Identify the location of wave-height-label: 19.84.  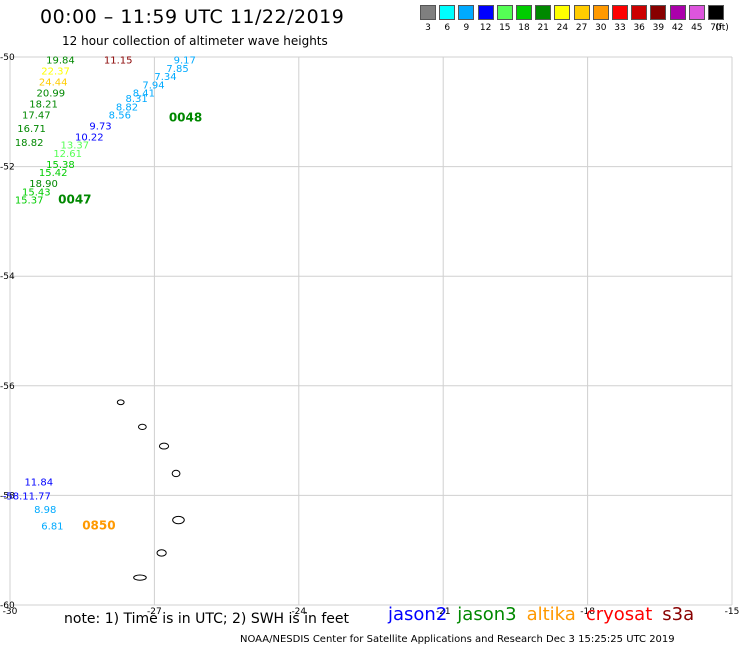
(60, 61).